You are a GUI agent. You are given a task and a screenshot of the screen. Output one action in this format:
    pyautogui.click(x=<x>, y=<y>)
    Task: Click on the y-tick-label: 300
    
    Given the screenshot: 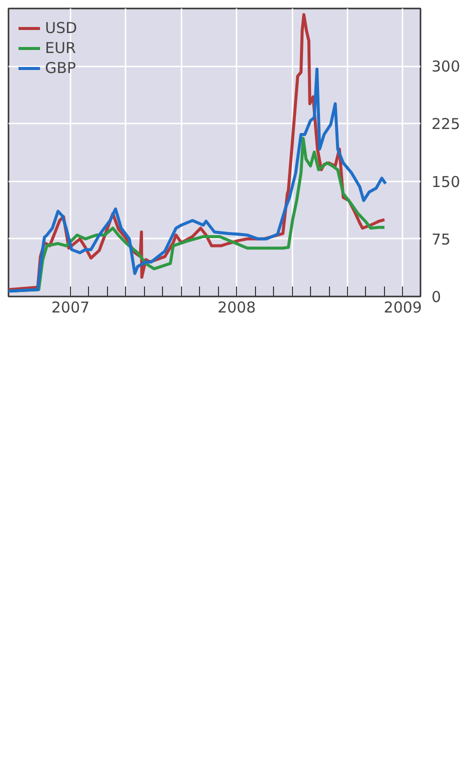 What is the action you would take?
    pyautogui.click(x=446, y=67)
    